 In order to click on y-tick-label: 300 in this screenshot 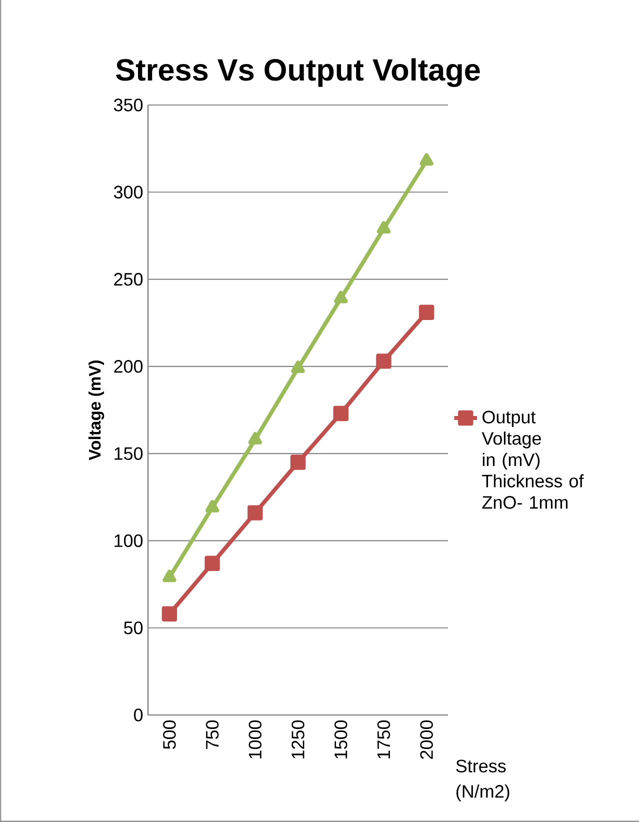, I will do `click(128, 192)`.